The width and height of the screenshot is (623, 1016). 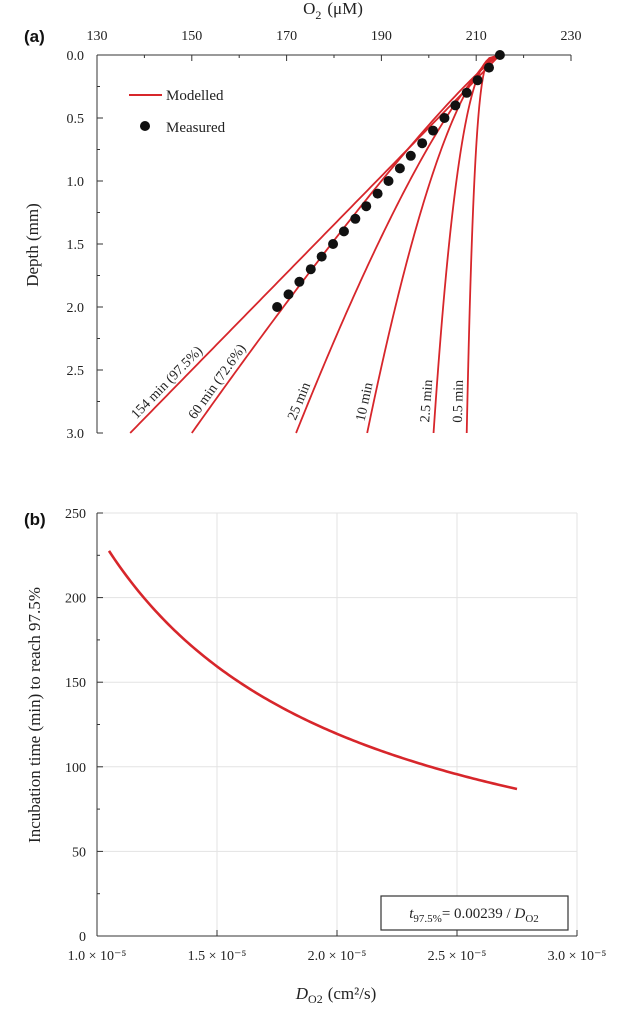 What do you see at coordinates (333, 11) in the screenshot?
I see `panel-a-x-axis-title: O2 (μM)` at bounding box center [333, 11].